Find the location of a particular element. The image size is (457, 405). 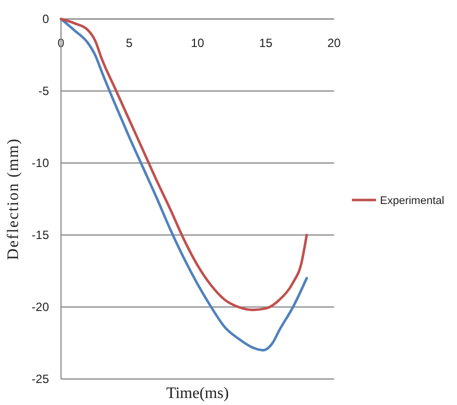

legend-label: Experimental is located at coordinates (412, 200).